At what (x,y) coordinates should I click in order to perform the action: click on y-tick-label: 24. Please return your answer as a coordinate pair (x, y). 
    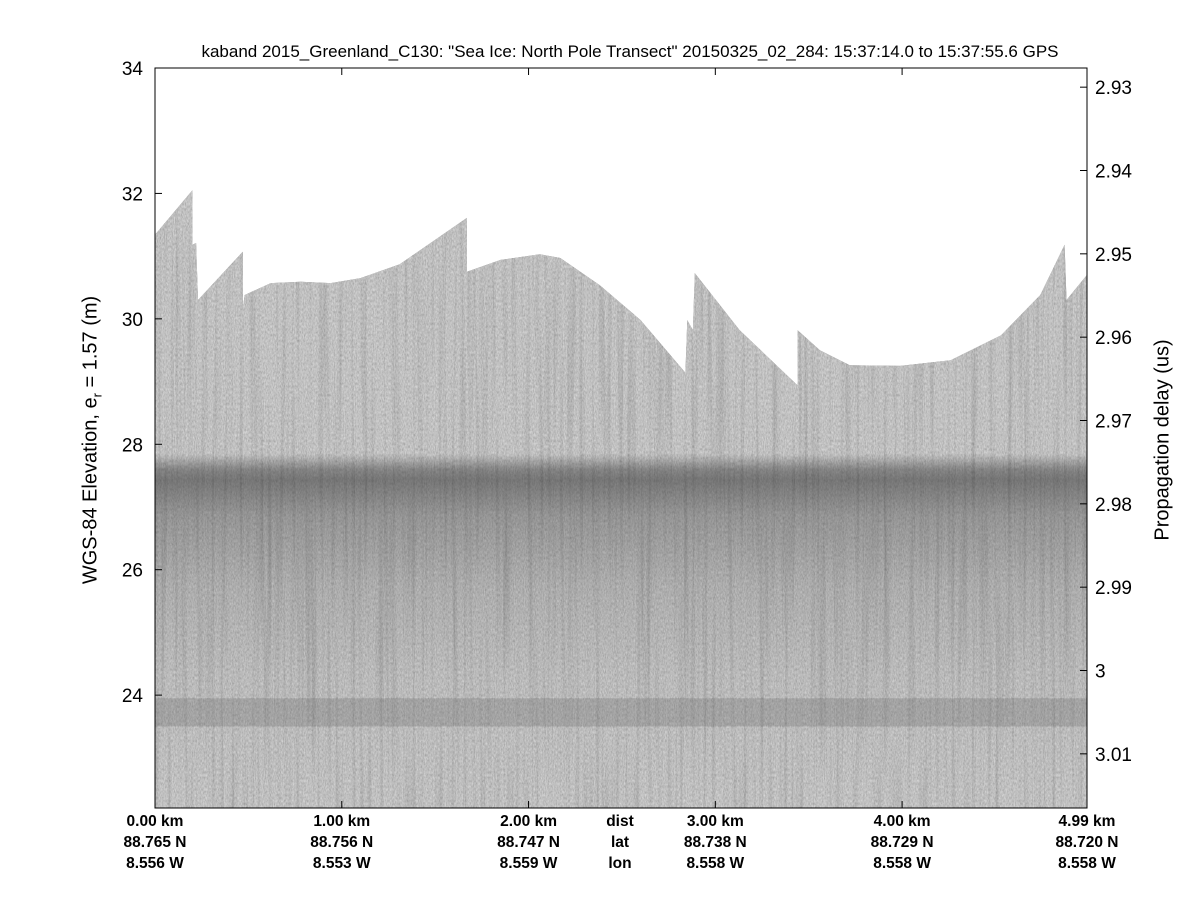
    Looking at the image, I should click on (133, 696).